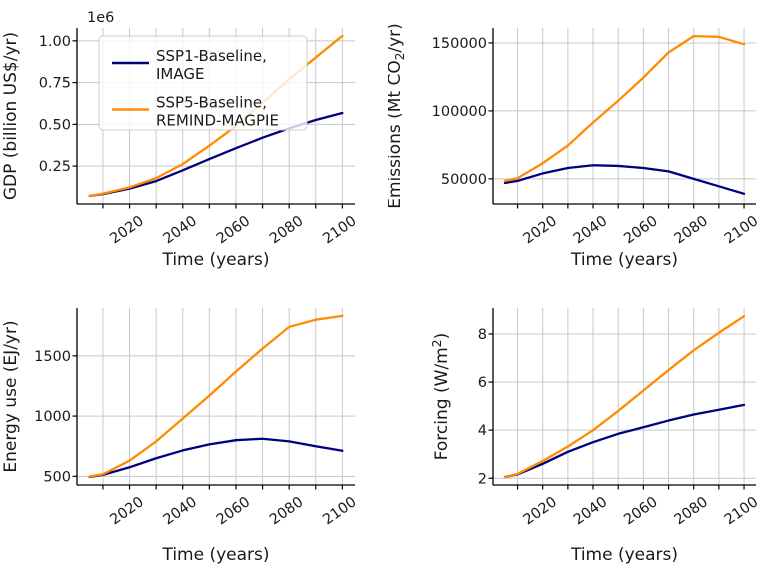  What do you see at coordinates (11, 116) in the screenshot?
I see `y-axis-label: GDP (billion US$/yr)` at bounding box center [11, 116].